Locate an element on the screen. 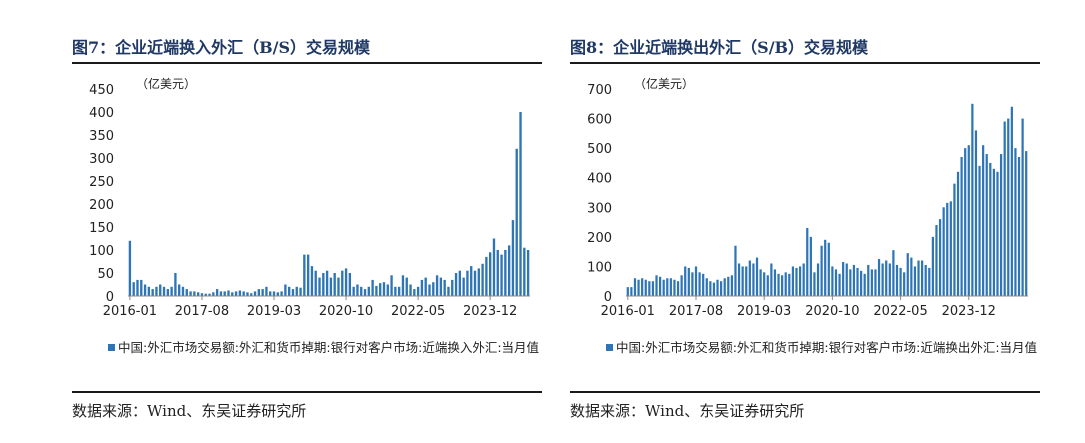  x-tick-label: 2022-05 is located at coordinates (418, 311).